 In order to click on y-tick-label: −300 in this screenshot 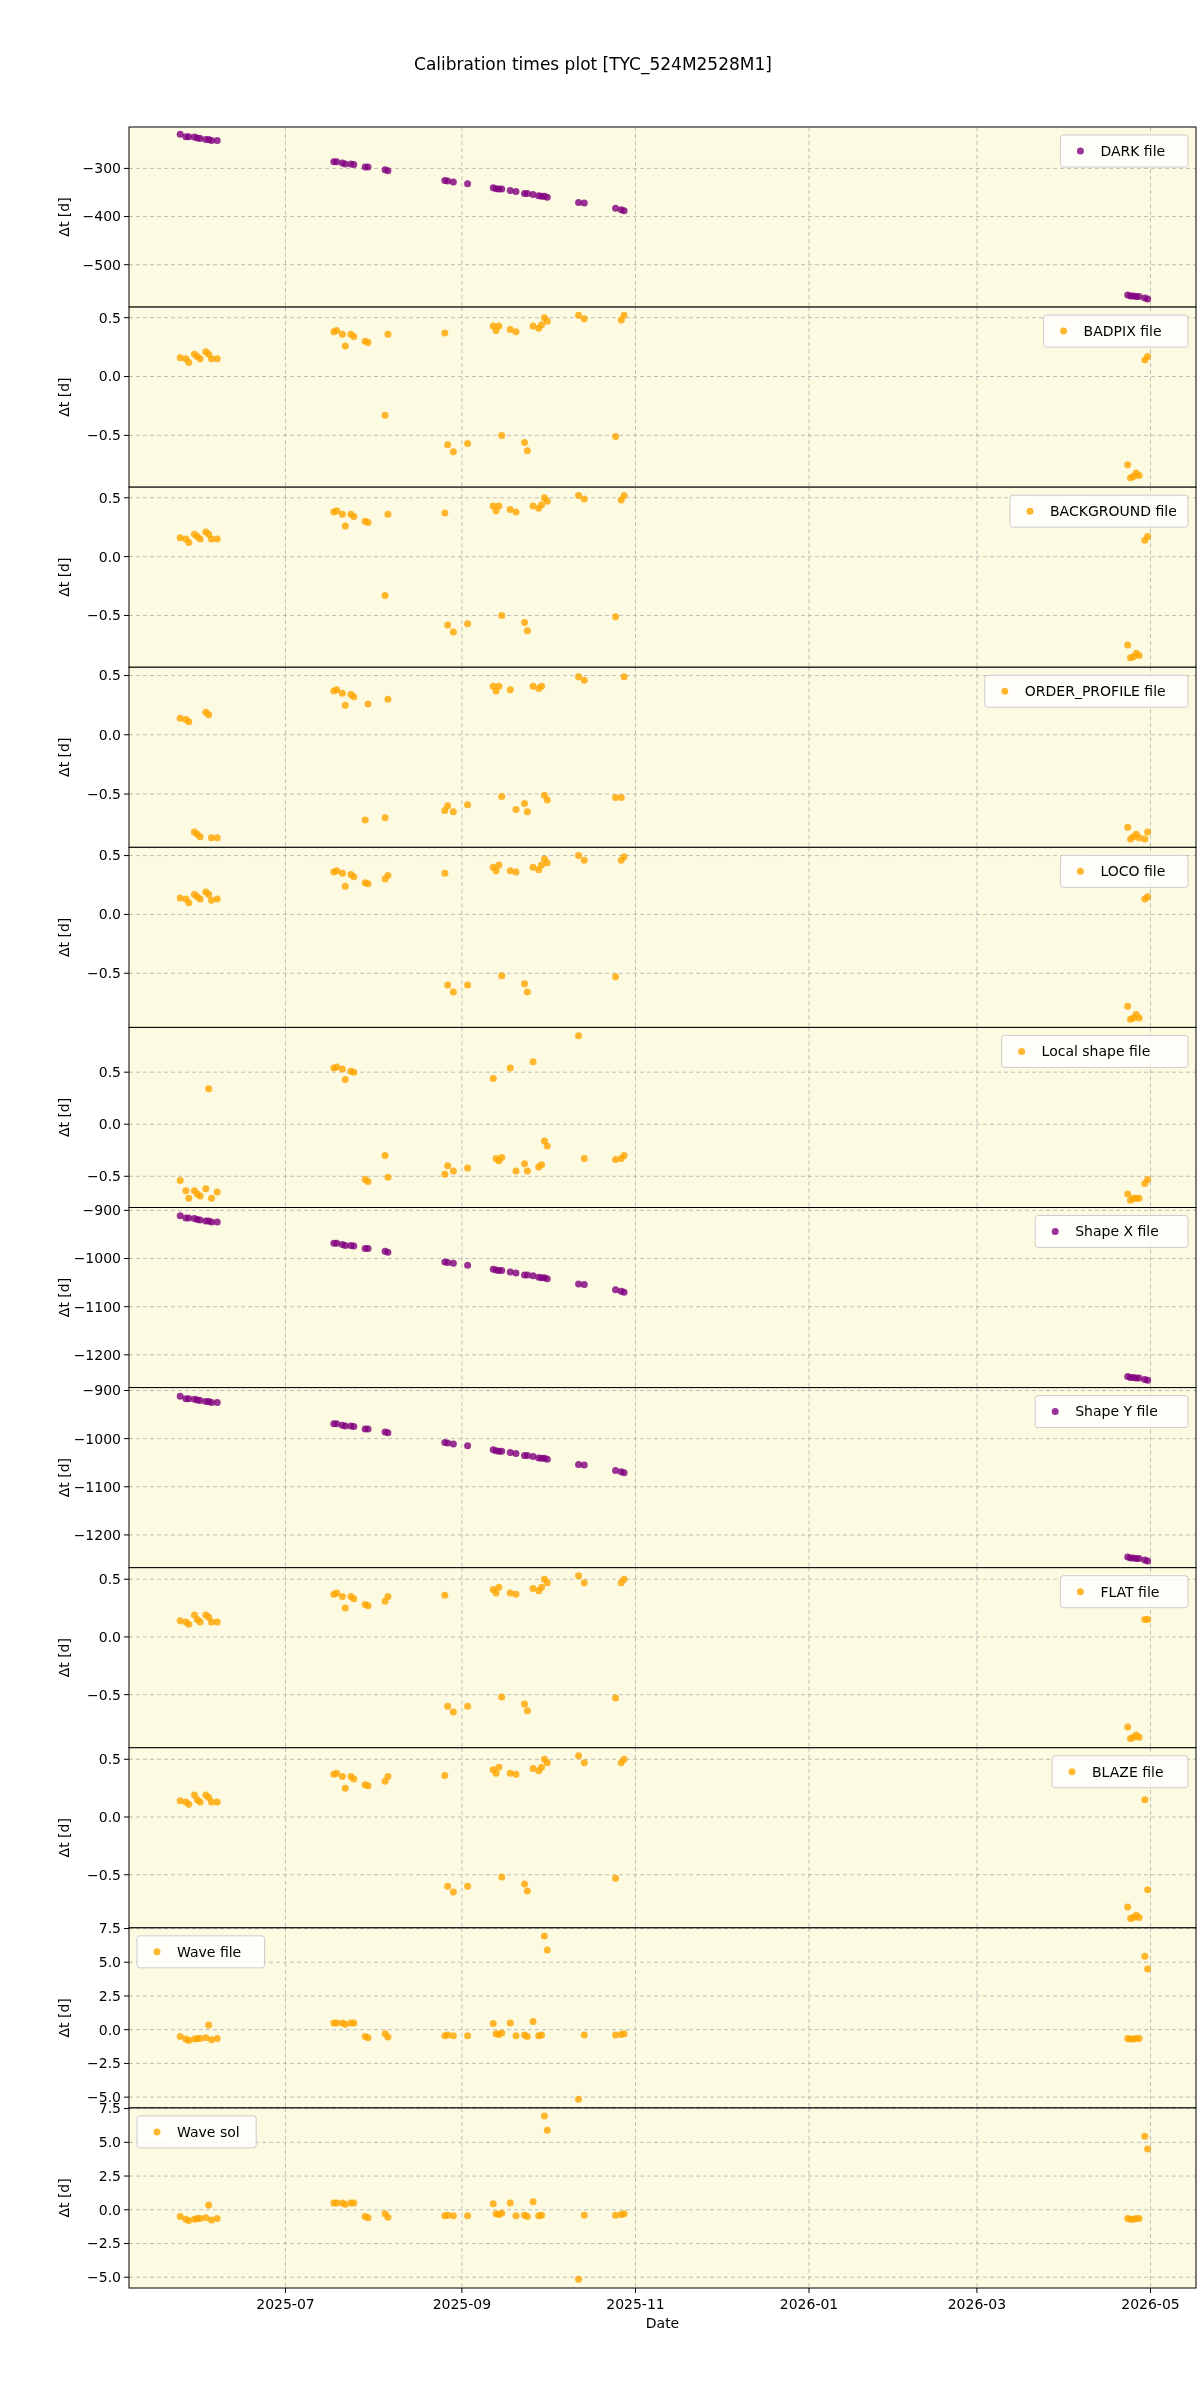, I will do `click(101, 168)`.